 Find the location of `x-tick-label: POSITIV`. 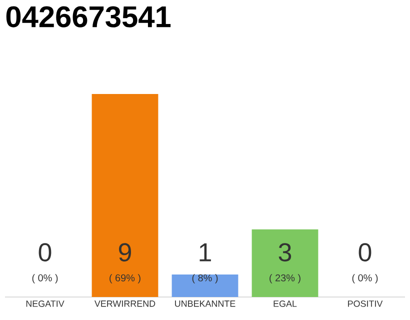

x-tick-label: POSITIV is located at coordinates (365, 303).